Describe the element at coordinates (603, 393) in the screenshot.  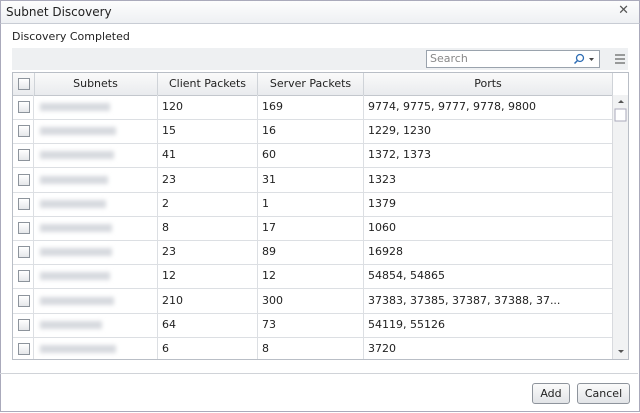
I see `cancel-button: Cancel` at that location.